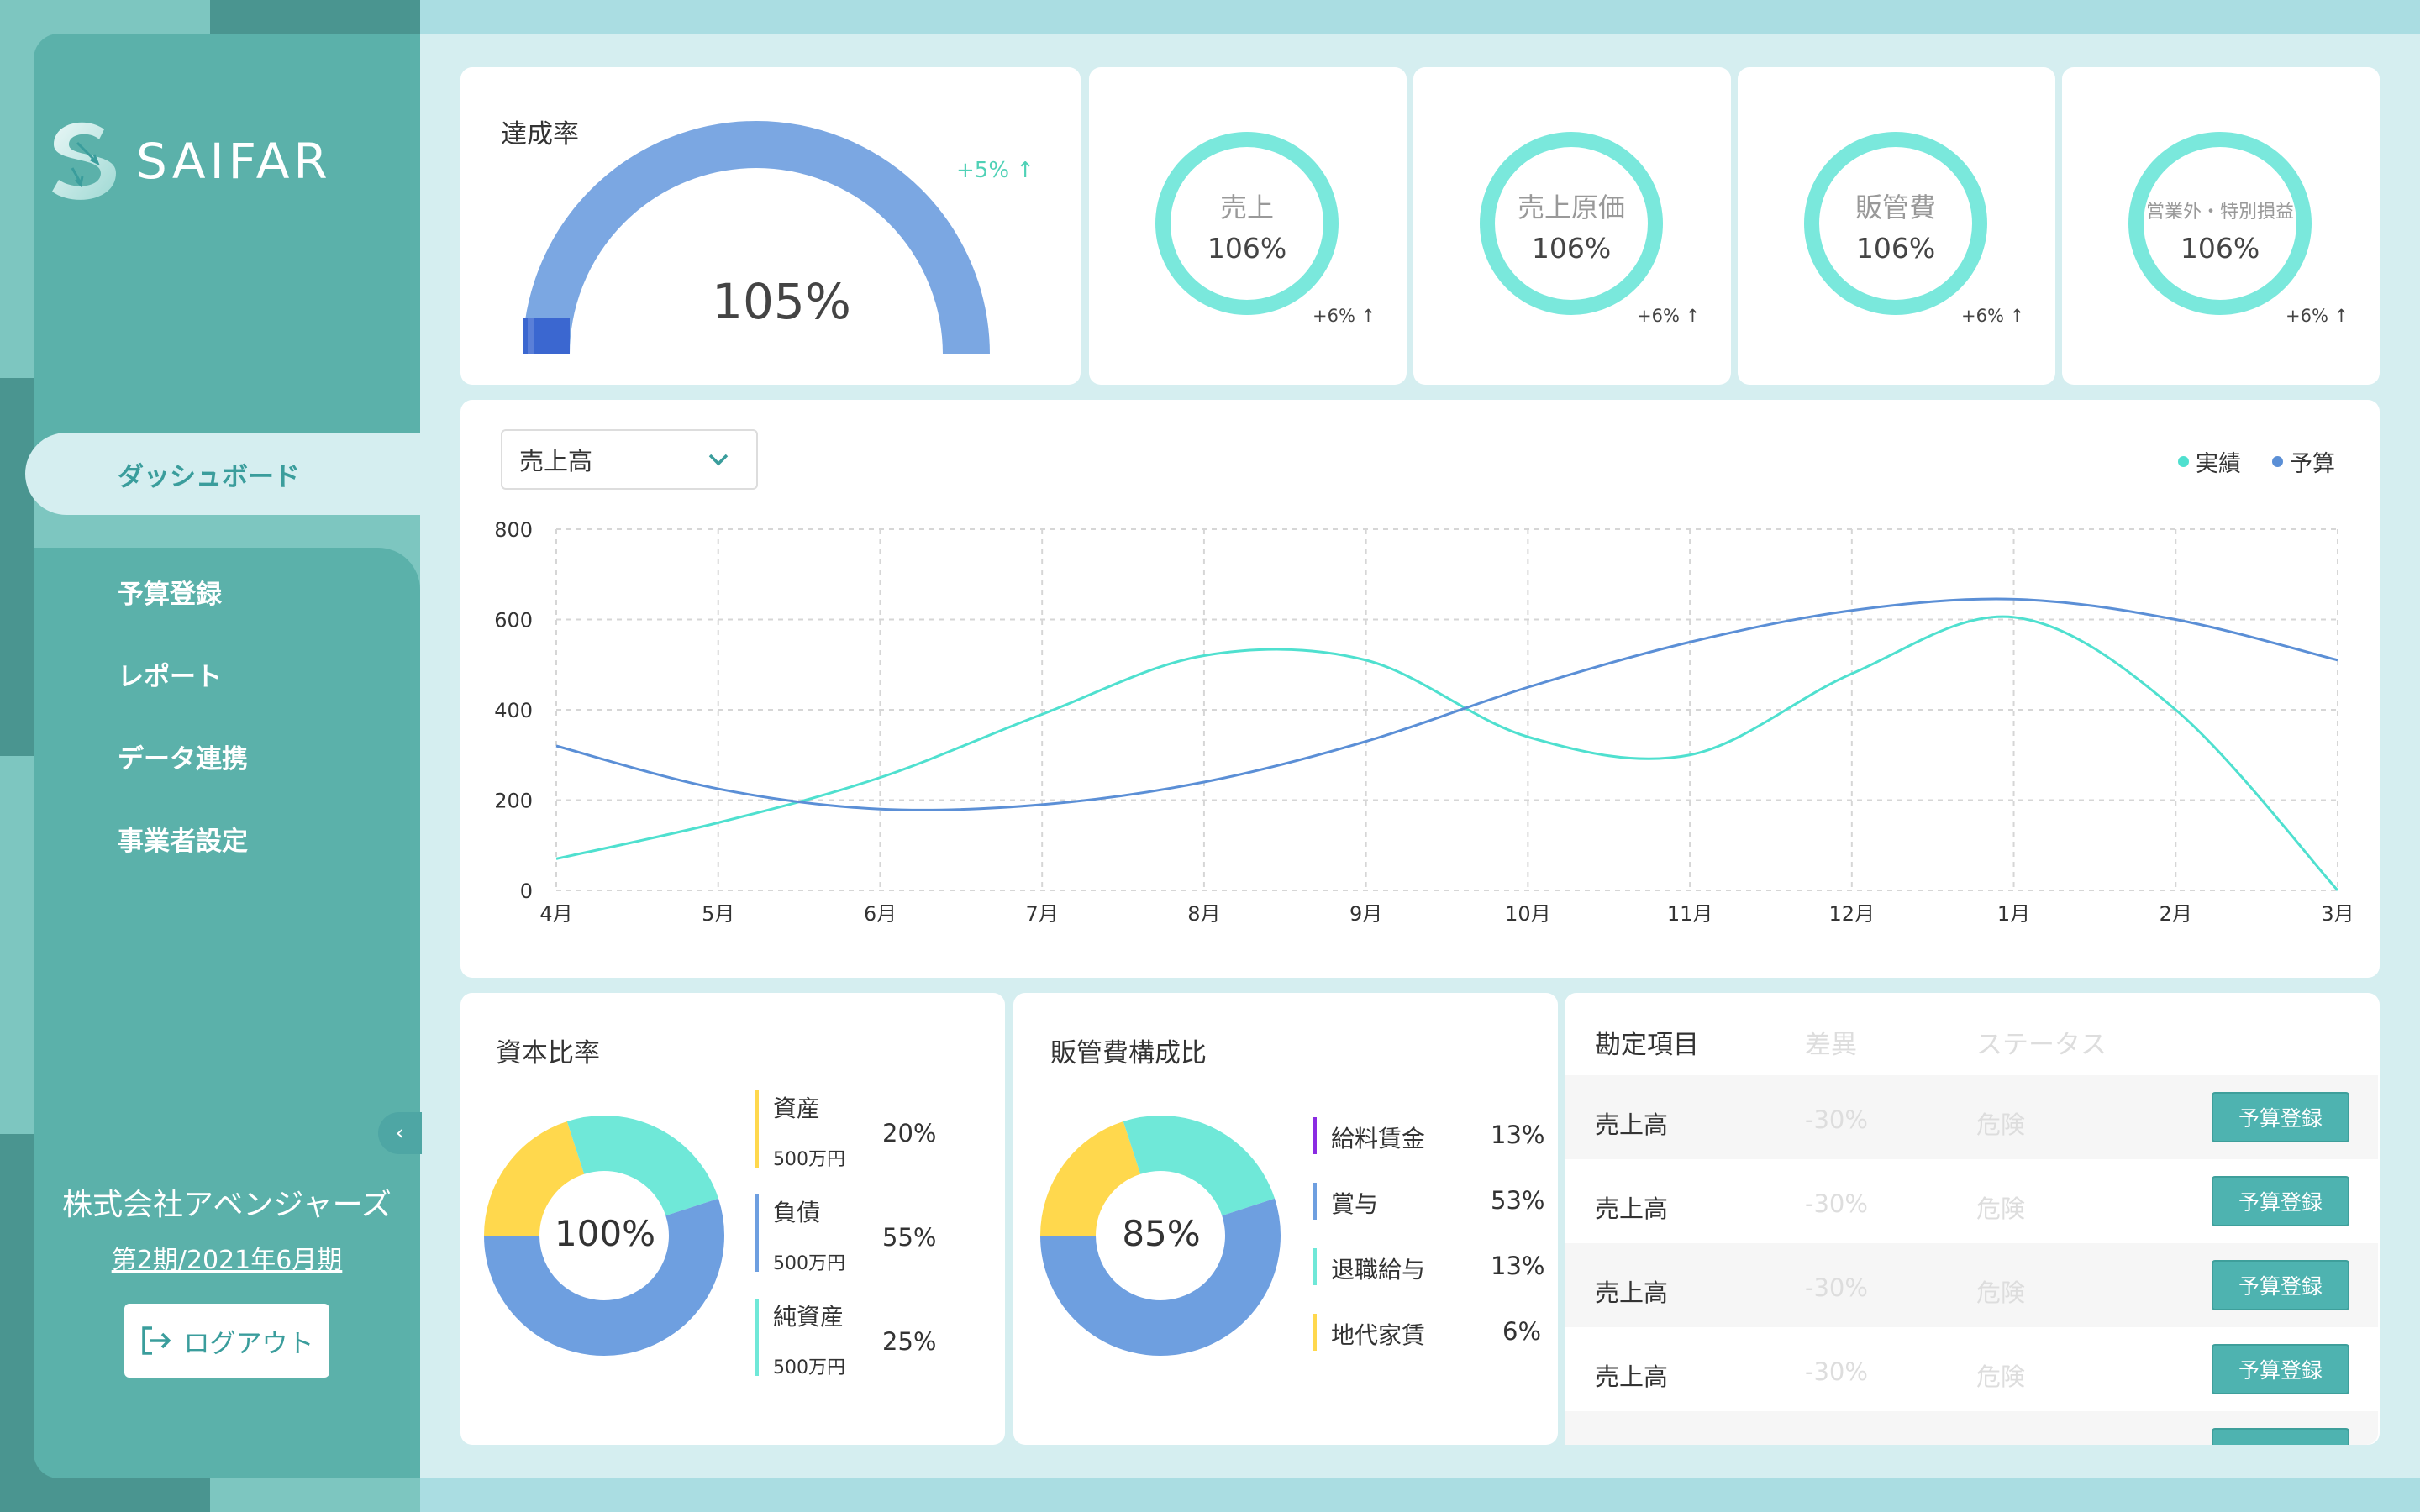  Describe the element at coordinates (548, 1053) in the screenshot. I see `capital-ratio-title: 資本比率` at that location.